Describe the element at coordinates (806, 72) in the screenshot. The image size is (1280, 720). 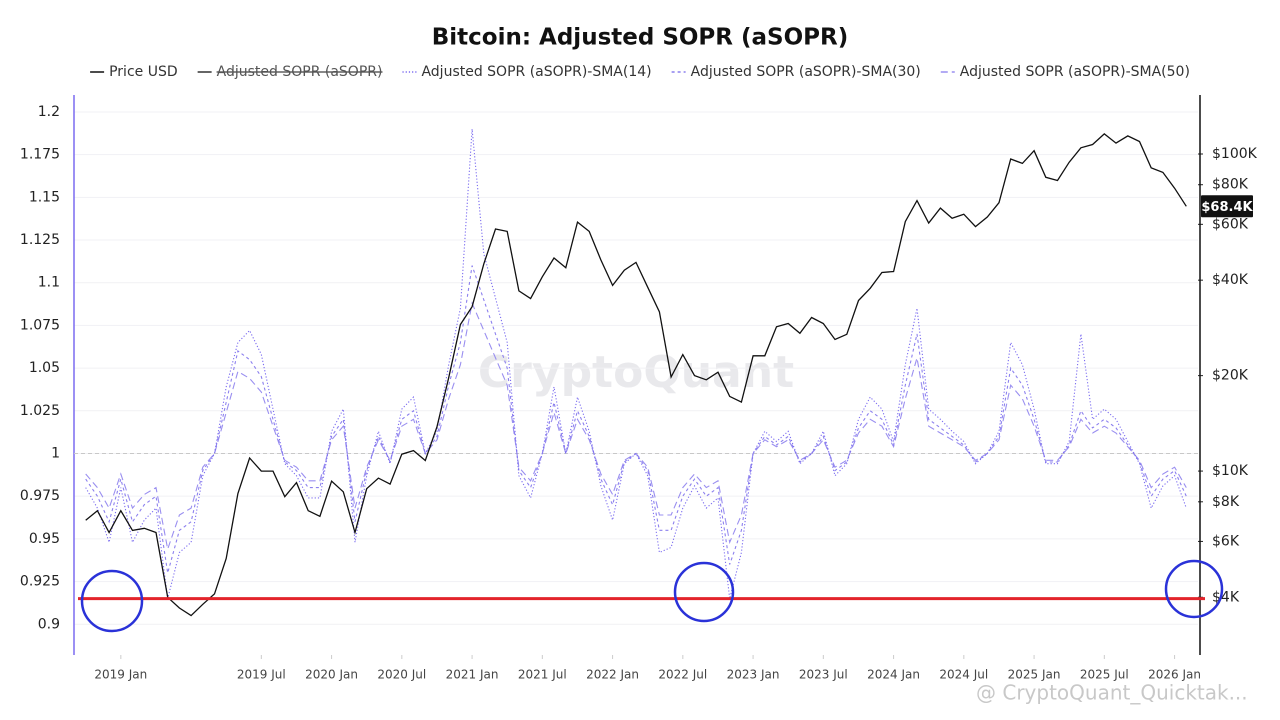
I see `legend-label: Adjusted SOPR (aSOPR)-SMA(30)` at that location.